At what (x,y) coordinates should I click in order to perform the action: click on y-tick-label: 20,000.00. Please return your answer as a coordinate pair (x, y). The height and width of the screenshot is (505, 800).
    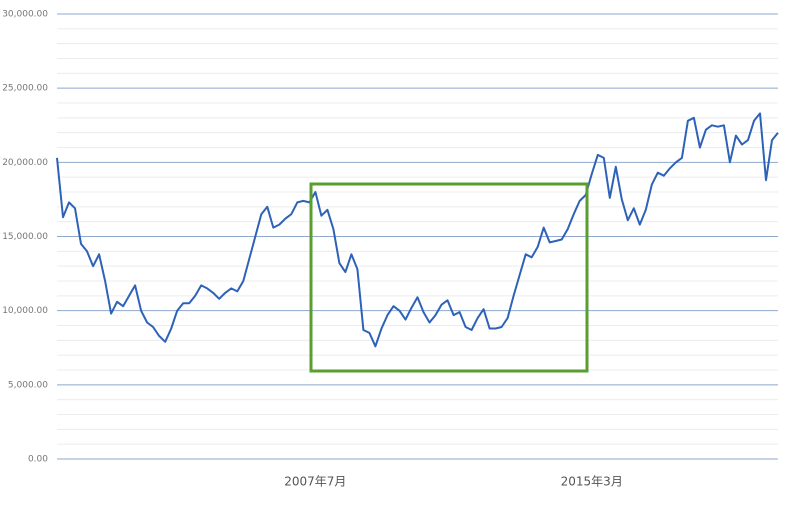
    Looking at the image, I should click on (25, 163).